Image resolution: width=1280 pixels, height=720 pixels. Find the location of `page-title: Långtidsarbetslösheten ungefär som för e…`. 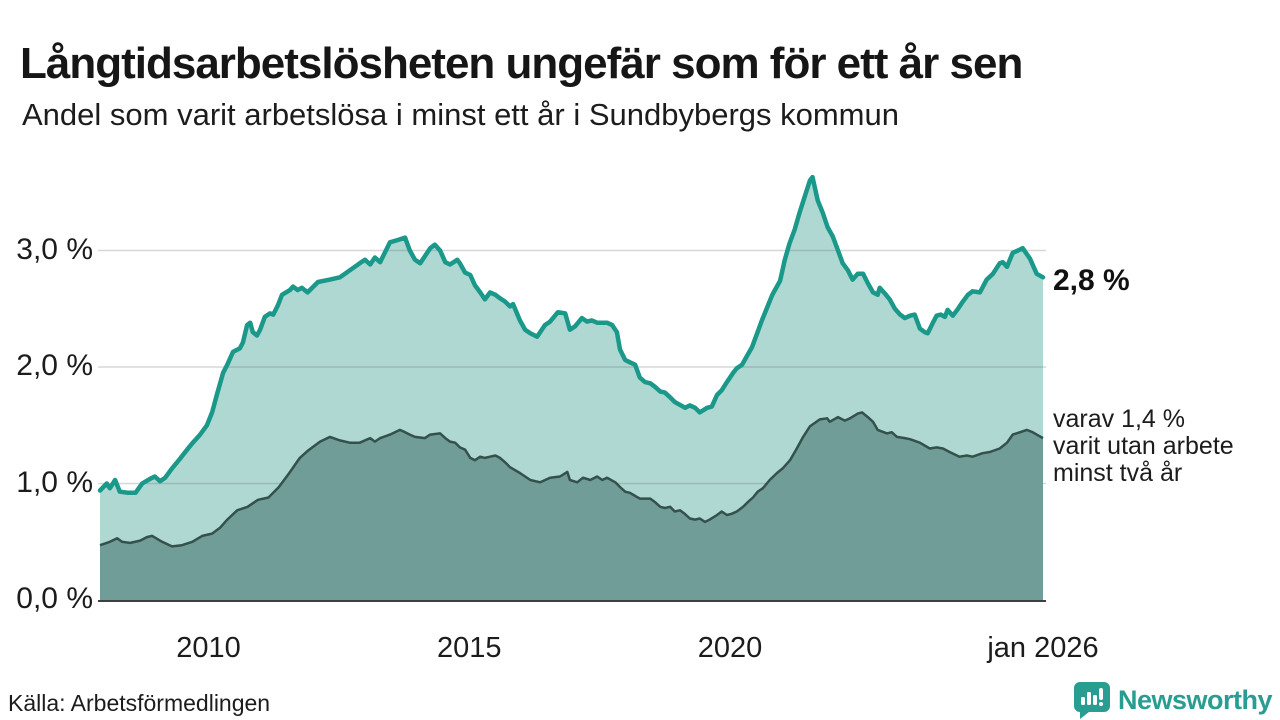

page-title: Långtidsarbetslösheten ungefär som för e… is located at coordinates (521, 64).